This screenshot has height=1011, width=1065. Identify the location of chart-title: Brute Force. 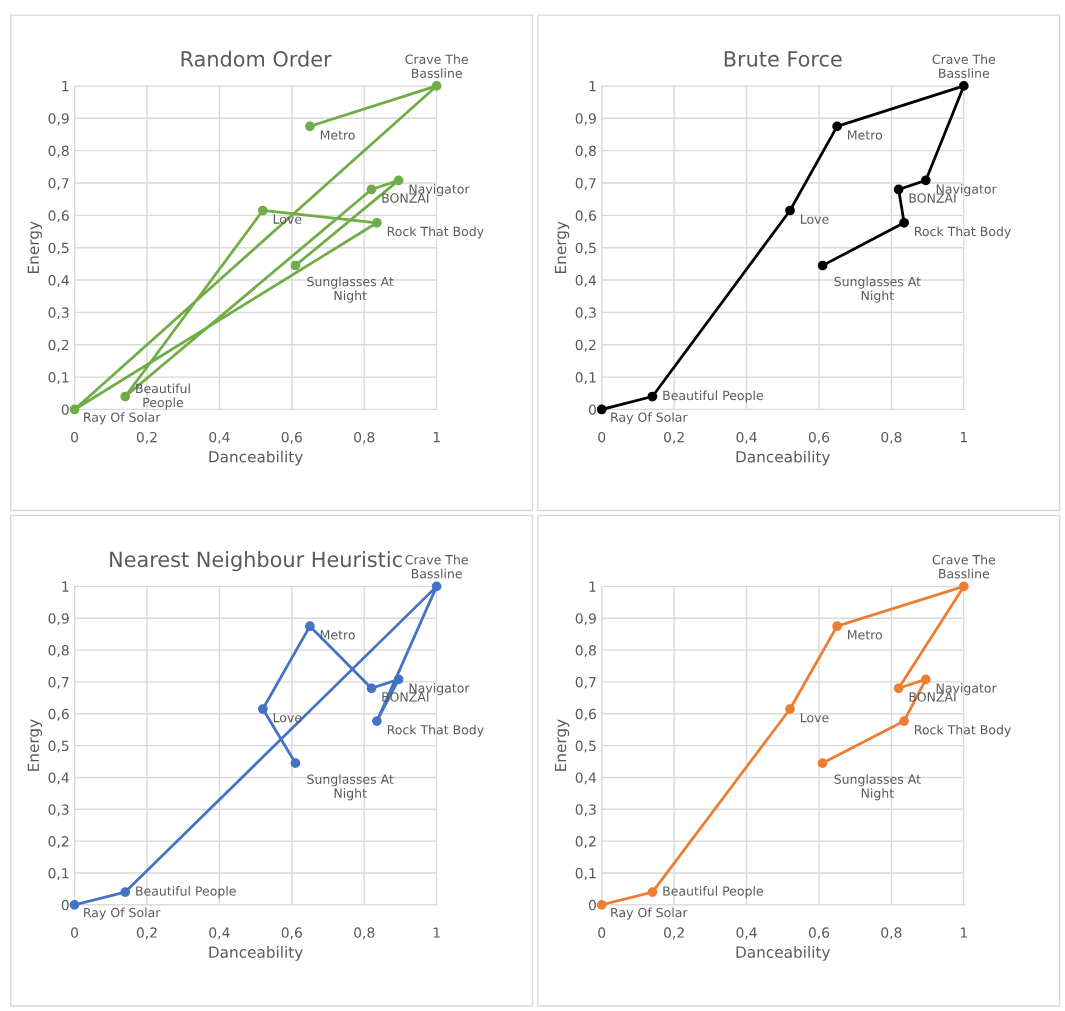
(783, 59).